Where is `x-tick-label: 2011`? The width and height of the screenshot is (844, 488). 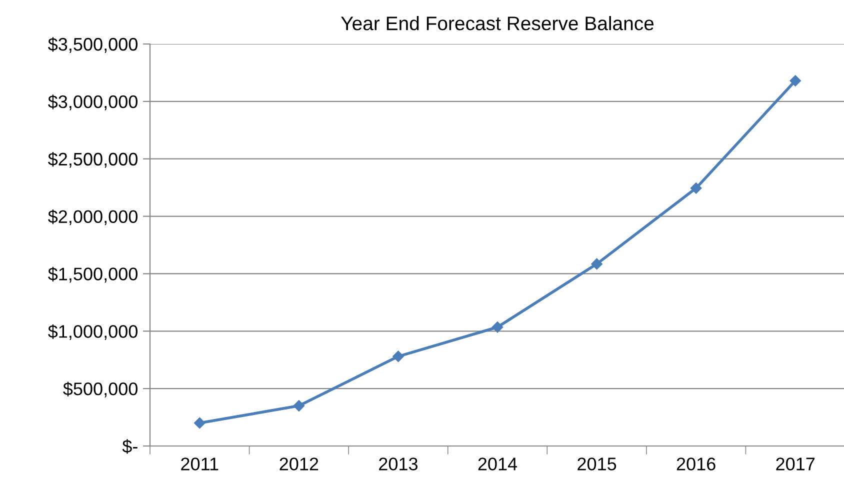 x-tick-label: 2011 is located at coordinates (199, 464).